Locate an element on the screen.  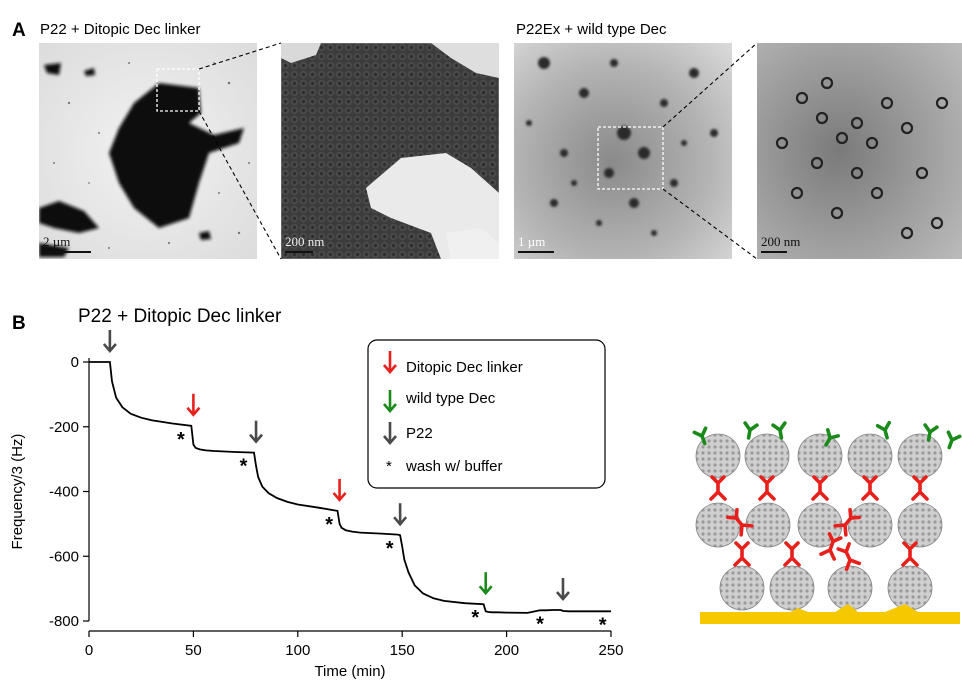
scale-bar-label: 1 µm is located at coordinates (532, 241).